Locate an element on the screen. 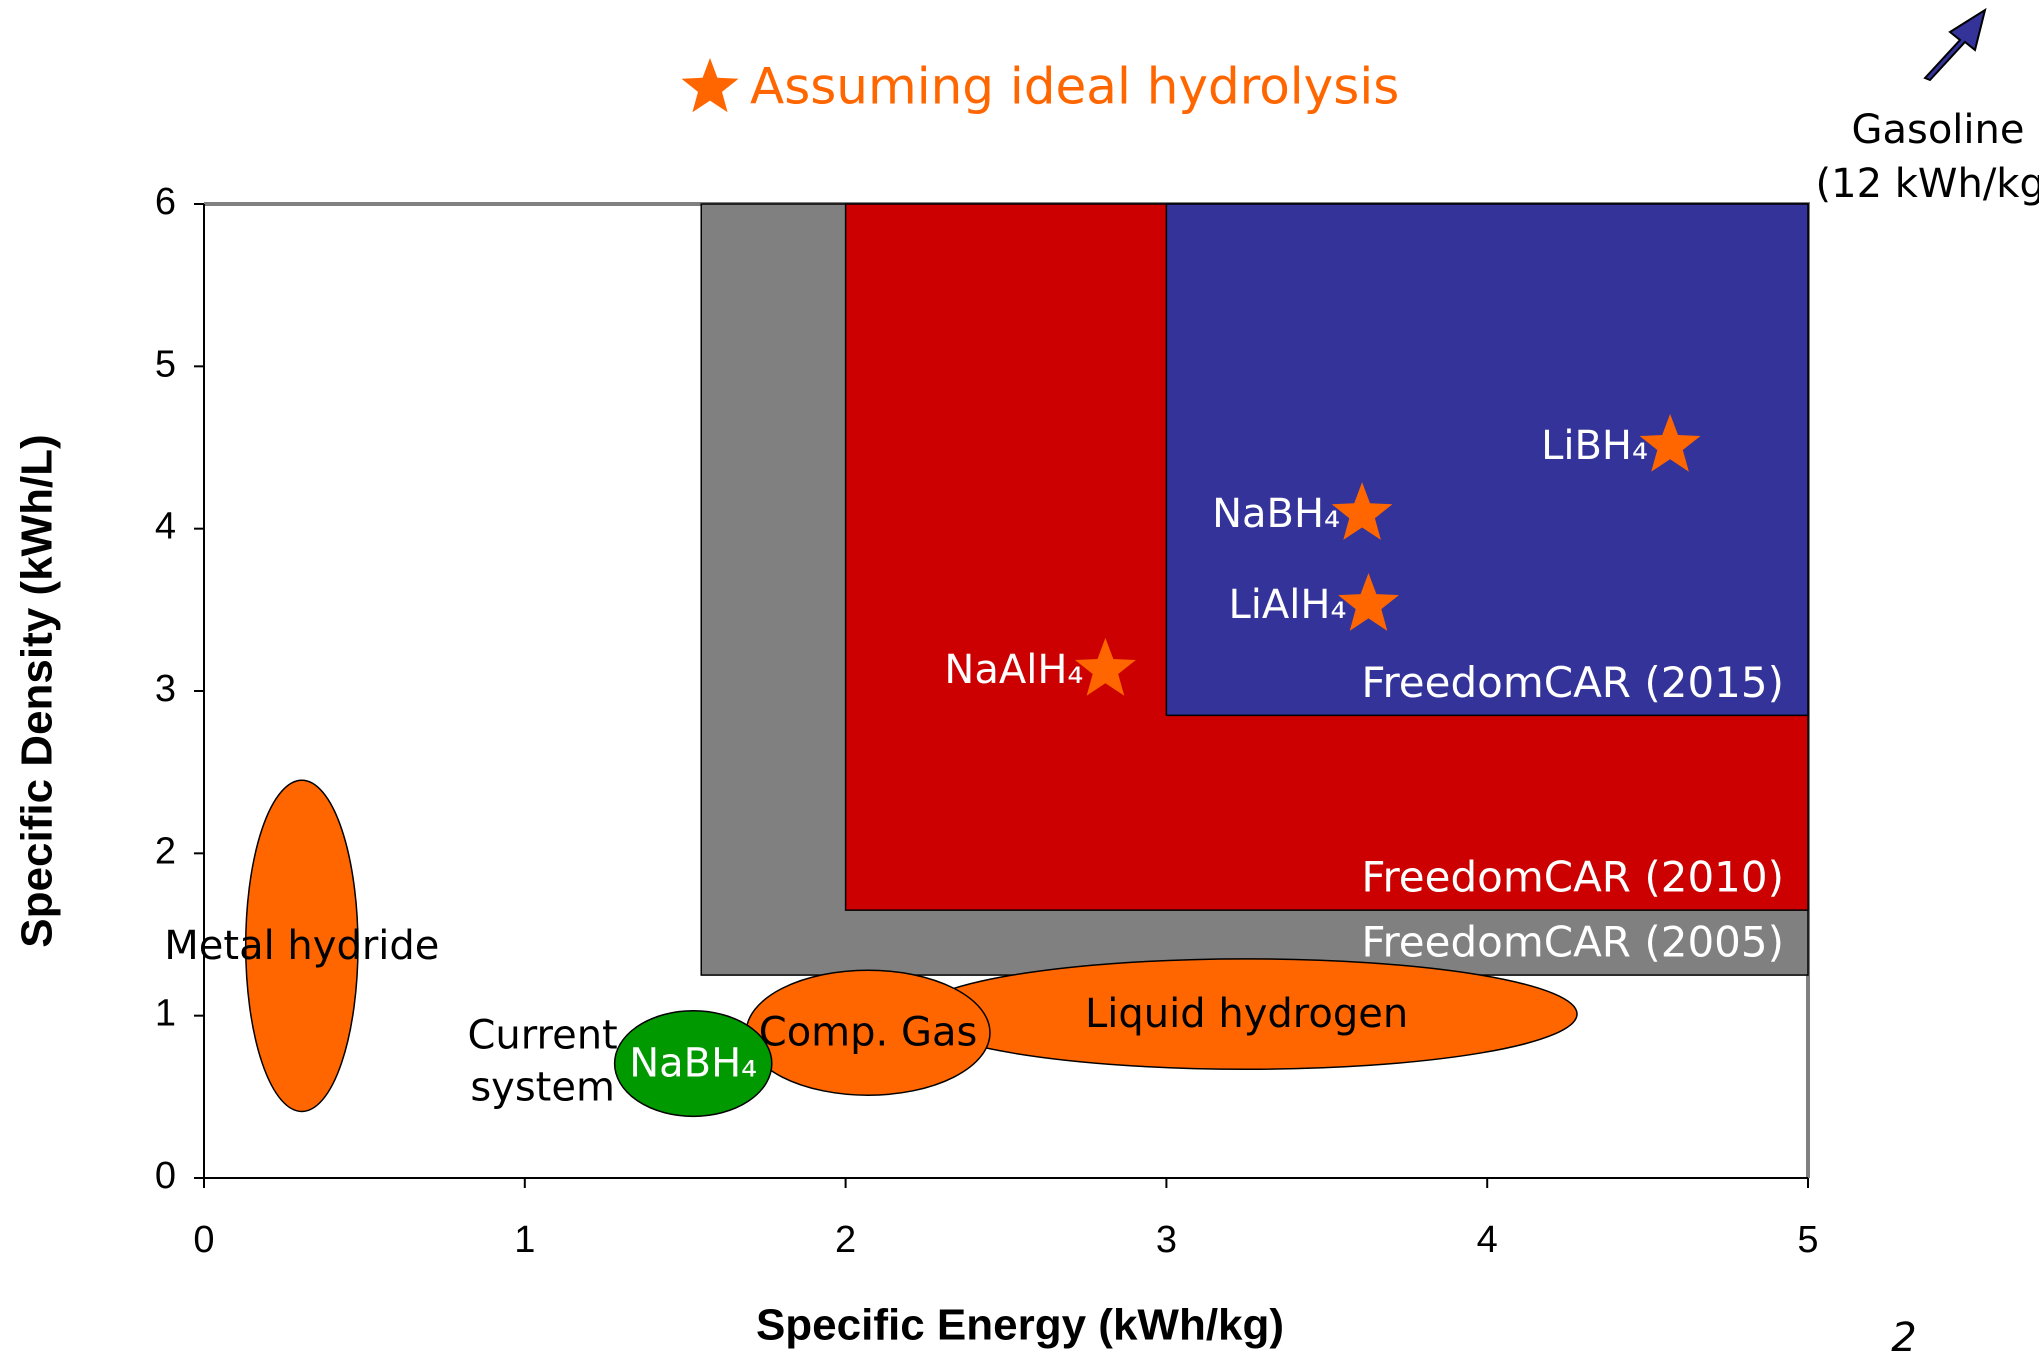  y-tick-label: 5 is located at coordinates (165, 364).